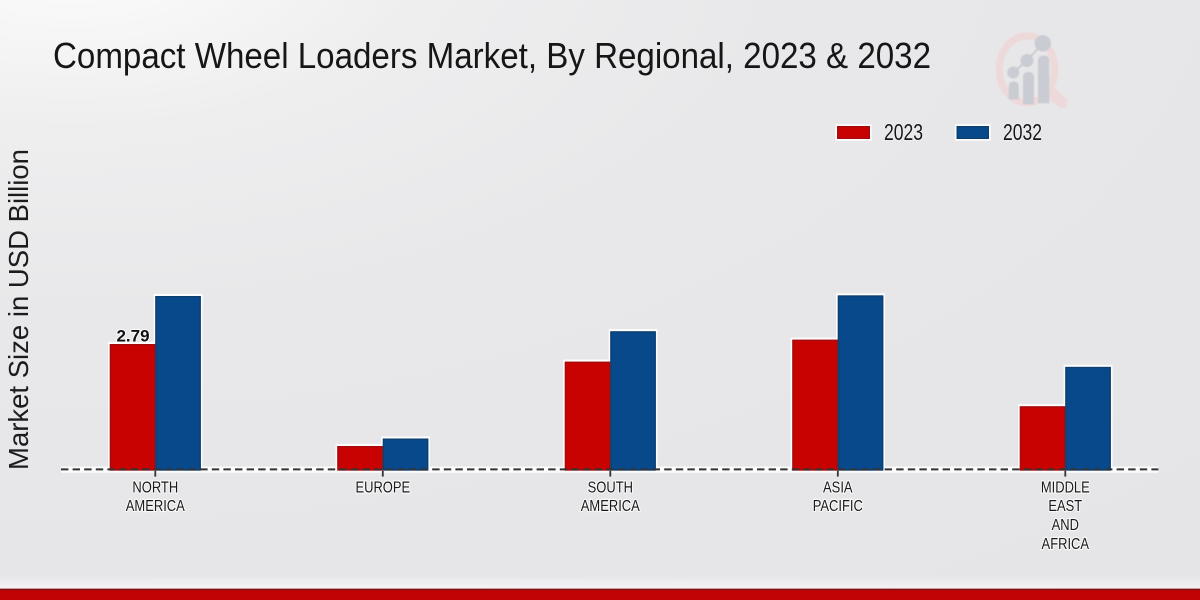 Image resolution: width=1200 pixels, height=600 pixels. I want to click on svg-text: AFRICA, so click(1066, 545).